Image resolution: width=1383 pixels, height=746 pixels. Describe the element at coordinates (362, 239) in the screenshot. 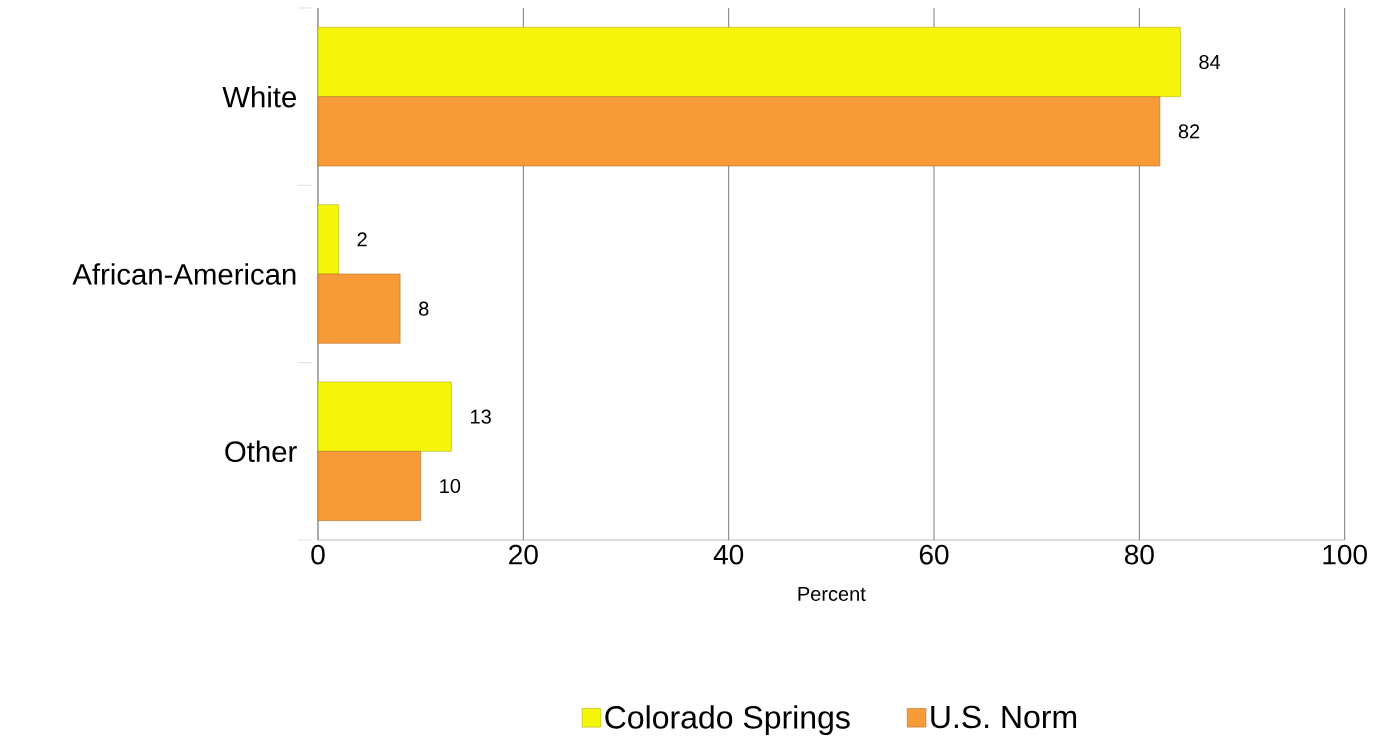

I see `data-label: 2` at that location.